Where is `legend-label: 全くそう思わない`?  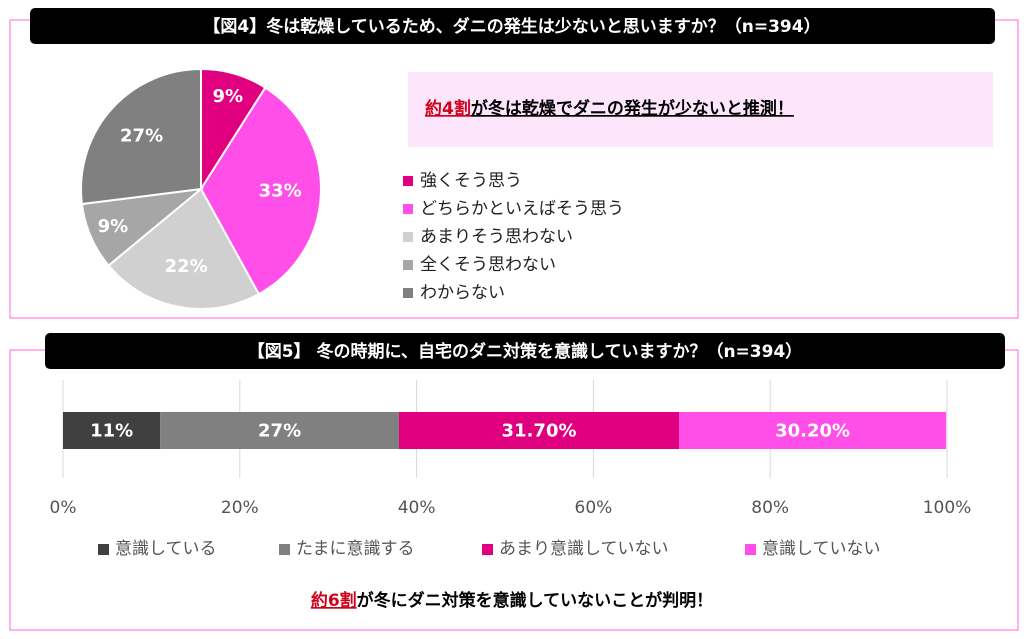
legend-label: 全くそう思わない is located at coordinates (488, 265).